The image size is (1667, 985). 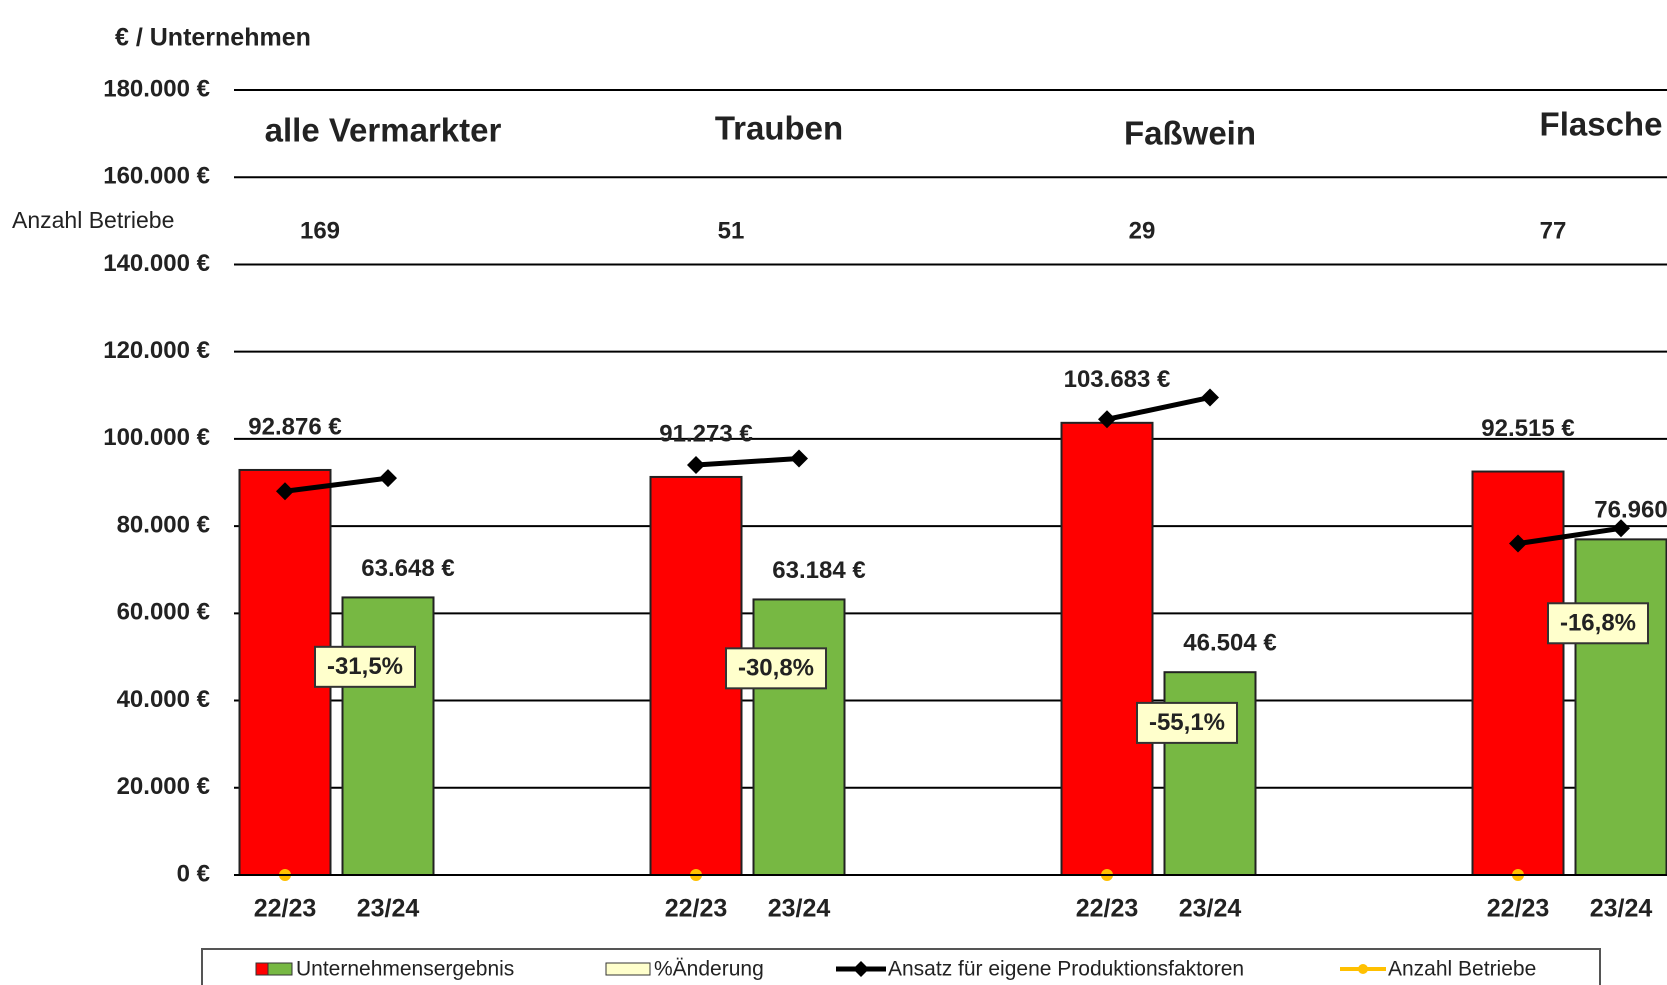 I want to click on count-label: 169, so click(x=320, y=230).